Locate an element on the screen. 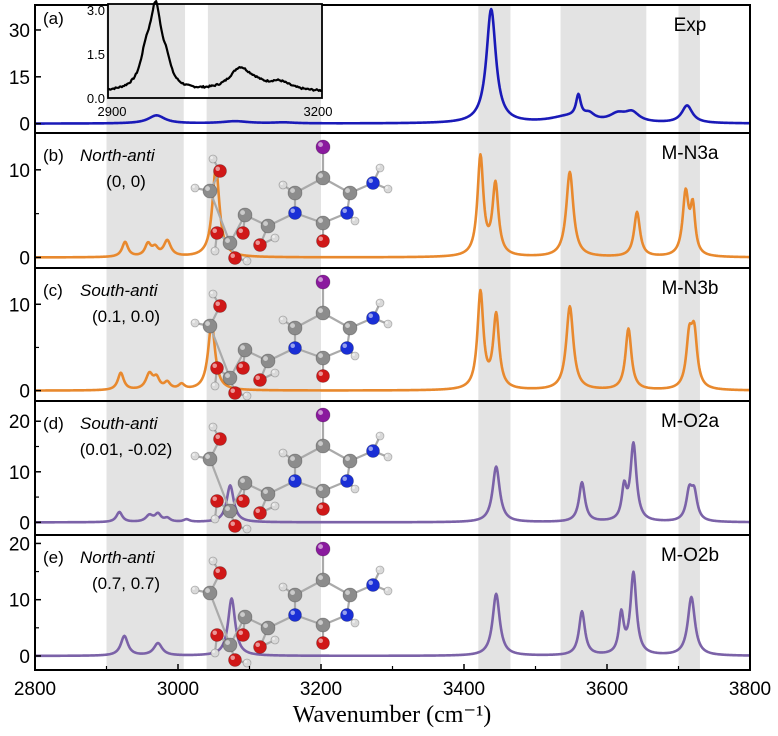 The image size is (778, 736). spectrum-name-label: M-N3b is located at coordinates (689, 288).